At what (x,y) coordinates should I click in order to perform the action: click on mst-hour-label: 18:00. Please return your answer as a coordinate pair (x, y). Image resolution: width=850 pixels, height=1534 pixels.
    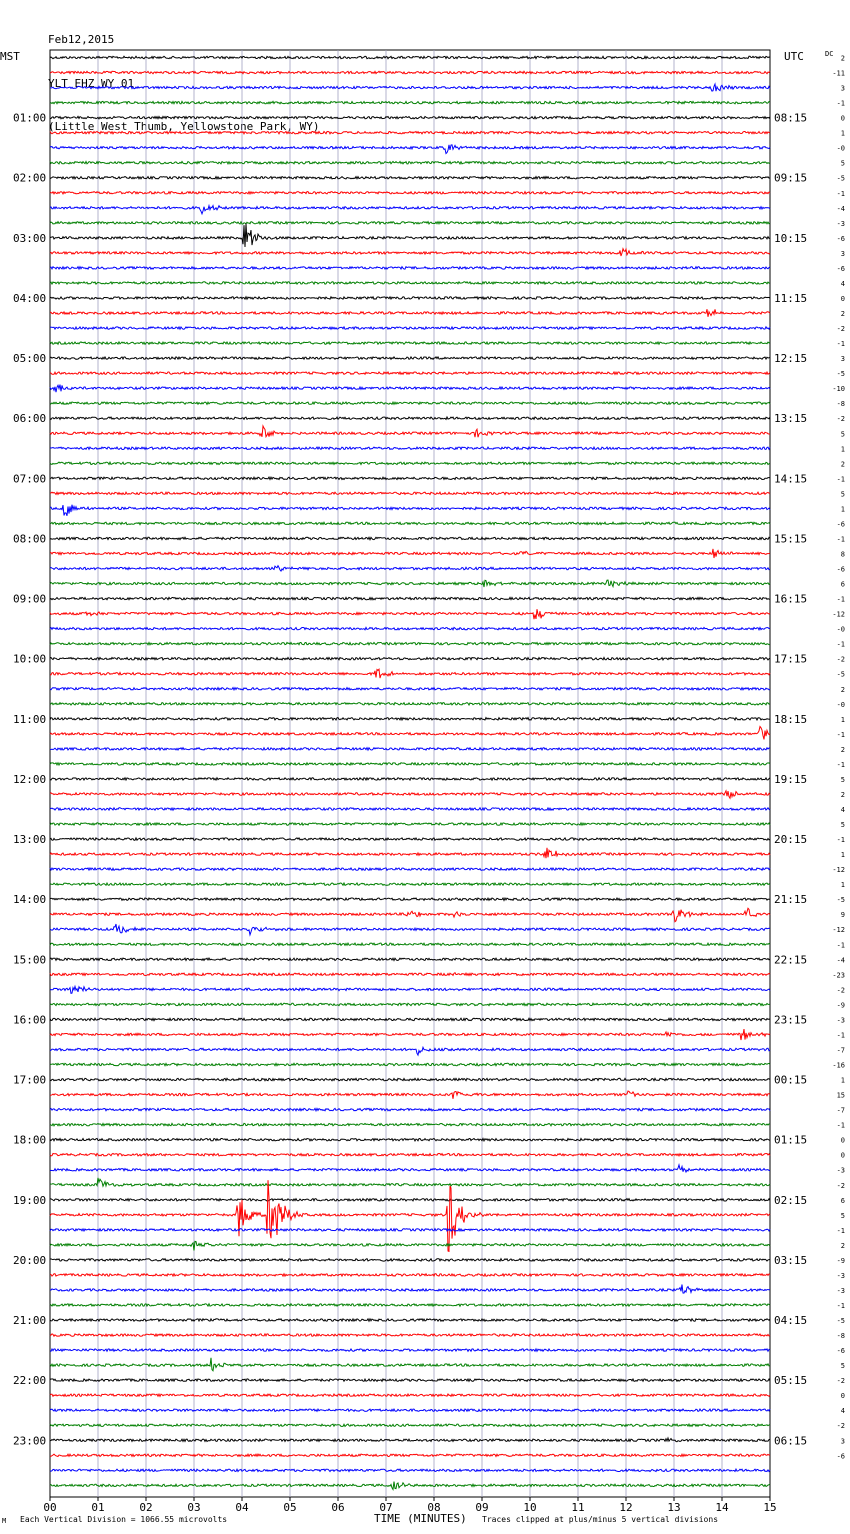
    Looking at the image, I should click on (29, 1140).